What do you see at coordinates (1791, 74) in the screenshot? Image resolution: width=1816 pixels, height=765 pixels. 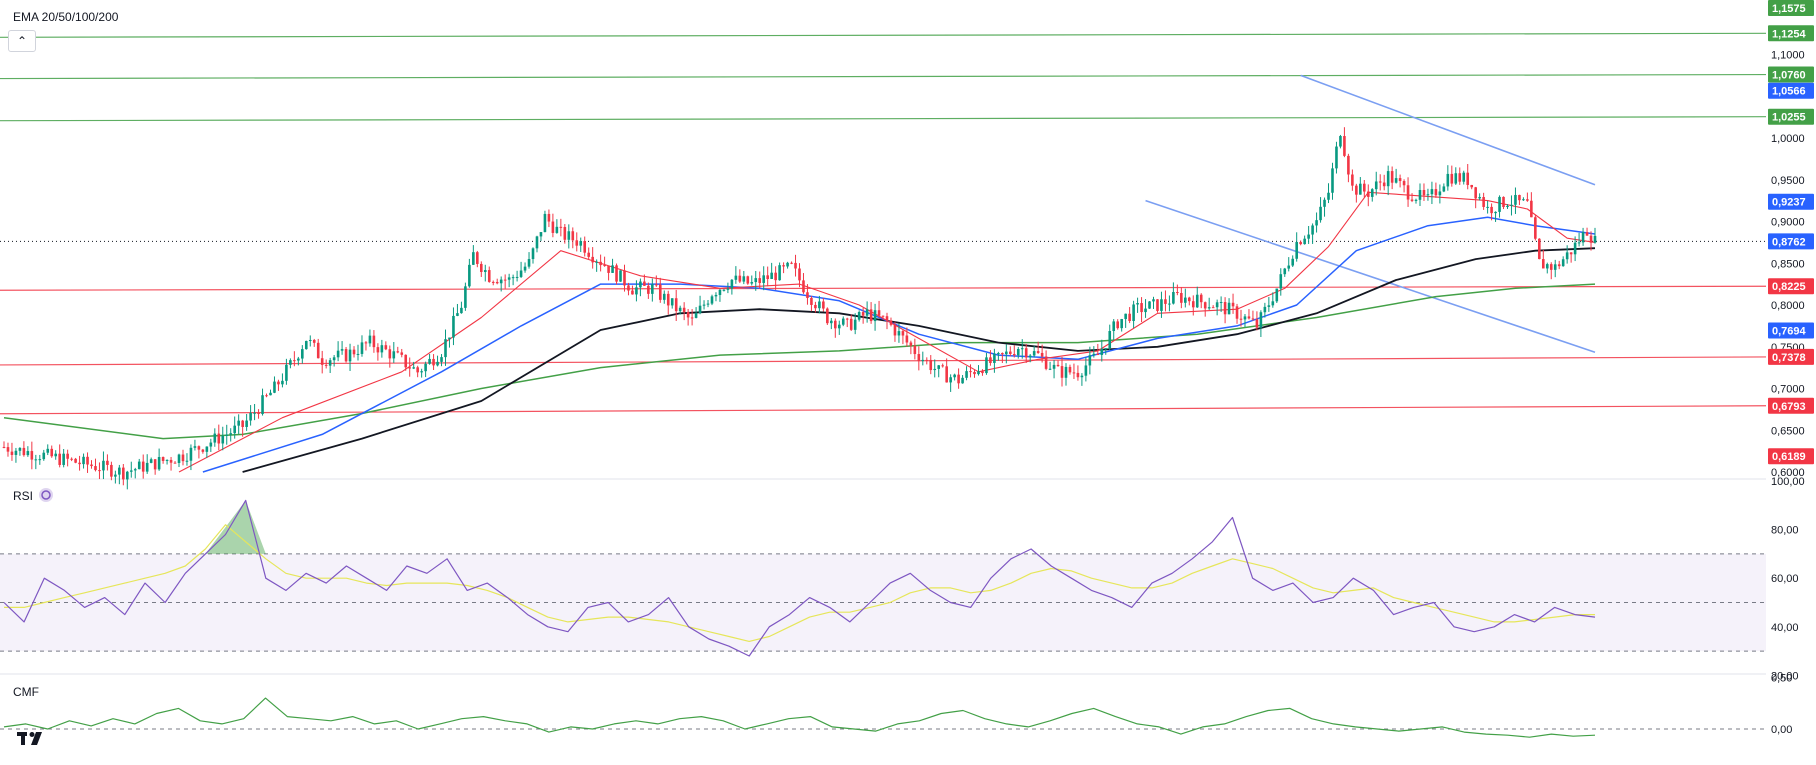 I see `price-badge: 1,0760` at bounding box center [1791, 74].